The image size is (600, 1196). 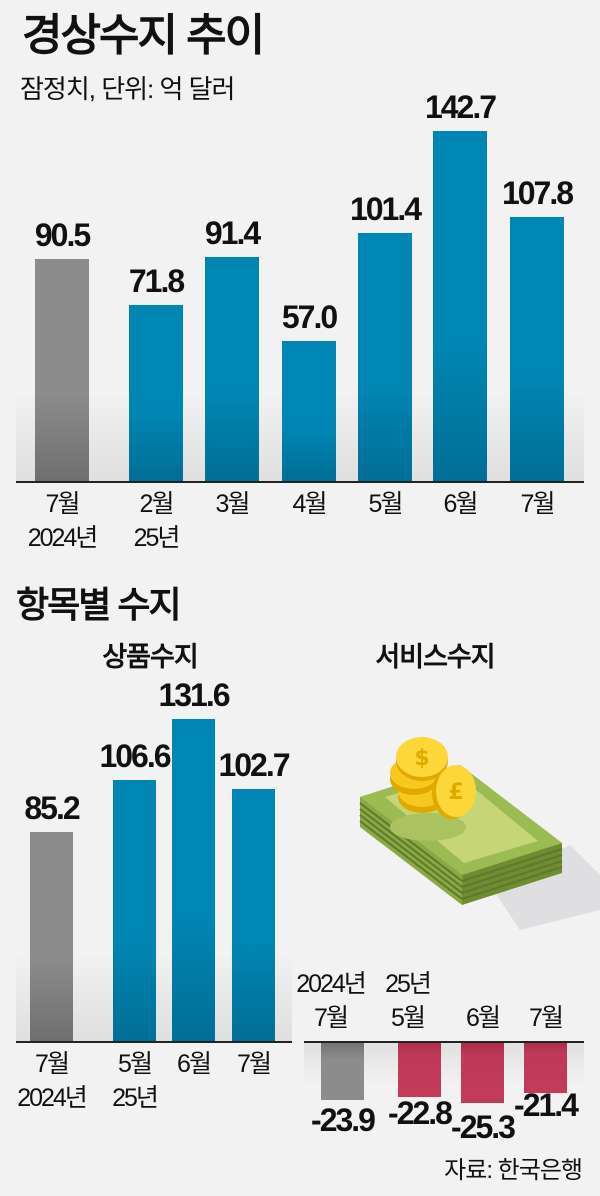 What do you see at coordinates (156, 281) in the screenshot?
I see `data-label: 71.8` at bounding box center [156, 281].